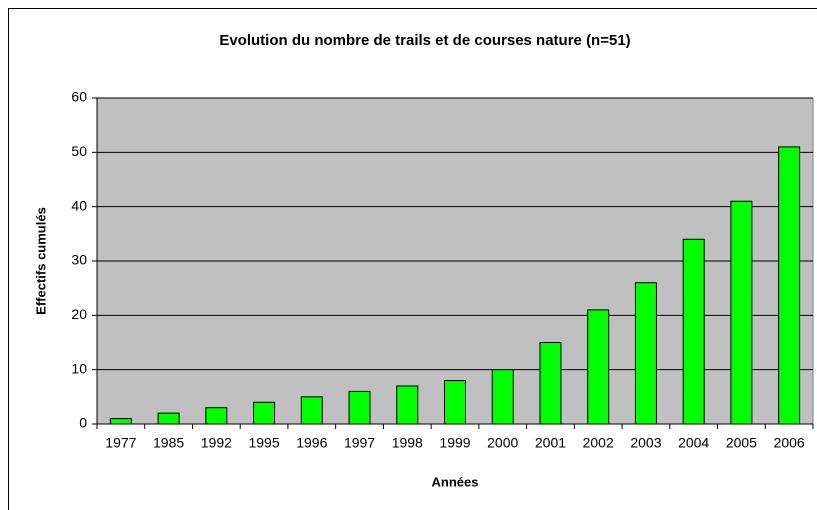 Image resolution: width=817 pixels, height=510 pixels. I want to click on x-tick-label: 2005, so click(741, 443).